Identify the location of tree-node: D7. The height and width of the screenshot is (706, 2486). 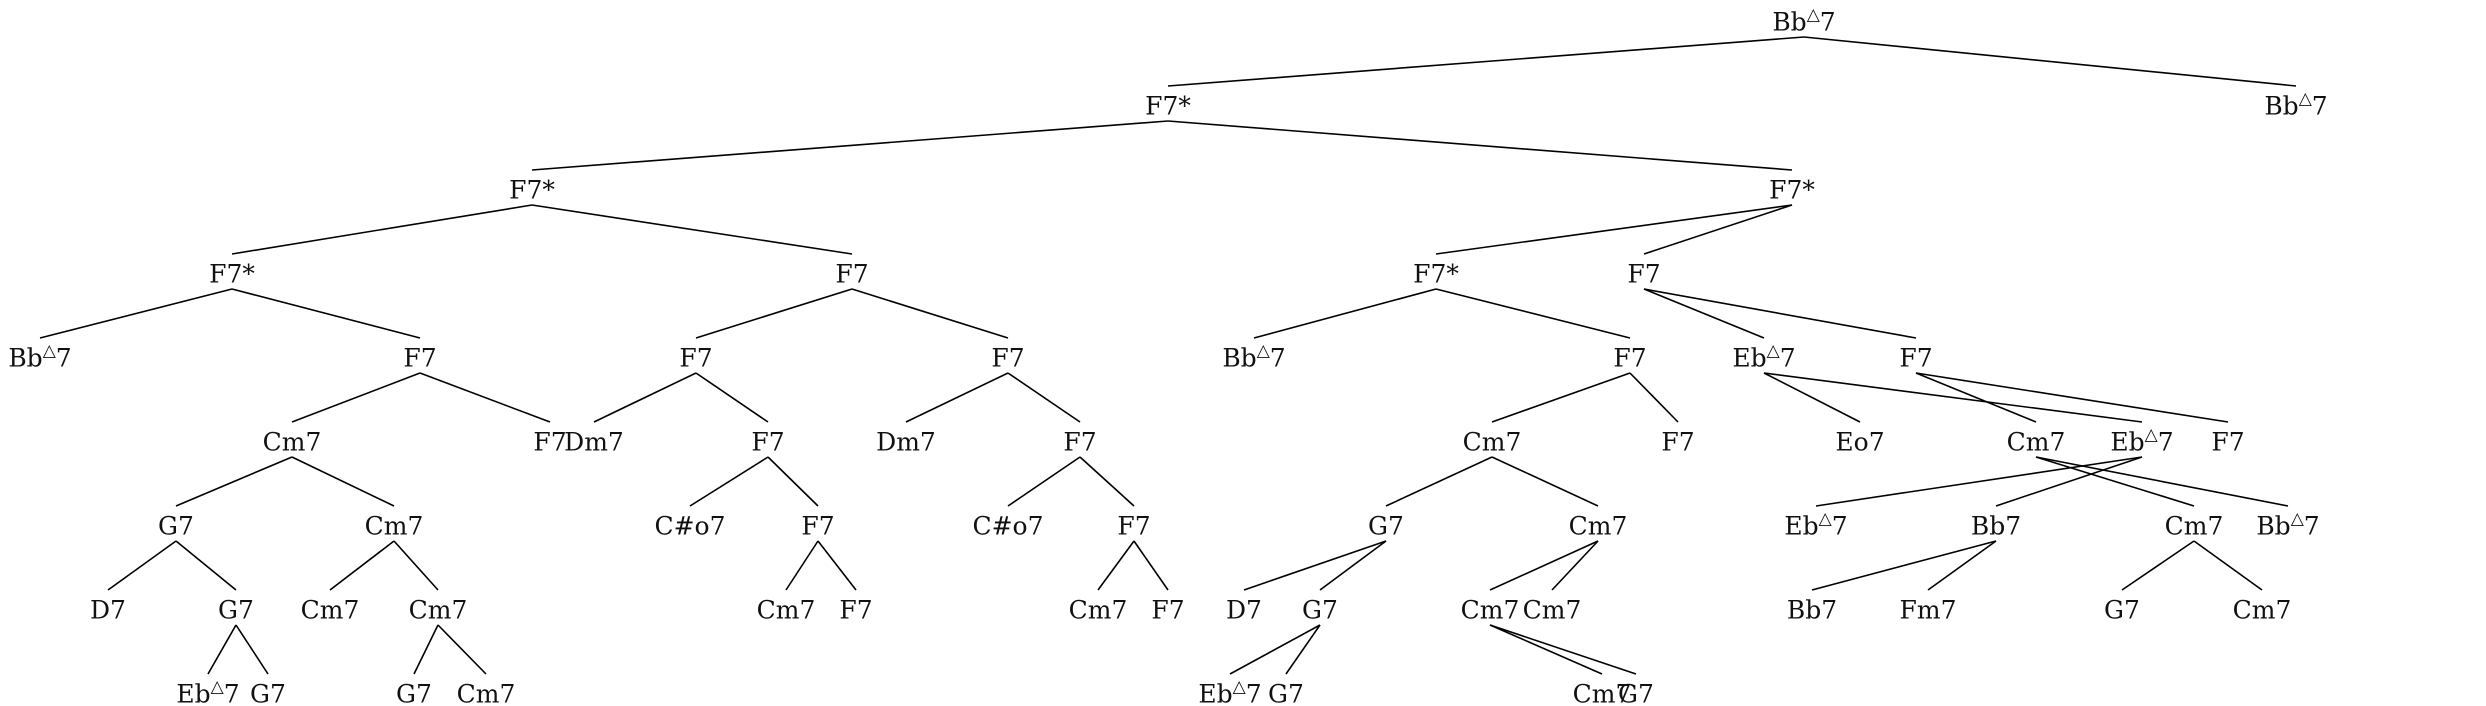
(108, 610).